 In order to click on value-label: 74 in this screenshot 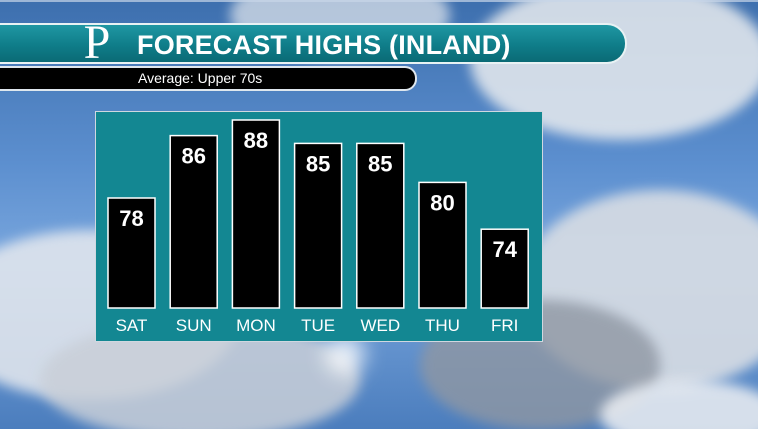, I will do `click(504, 249)`.